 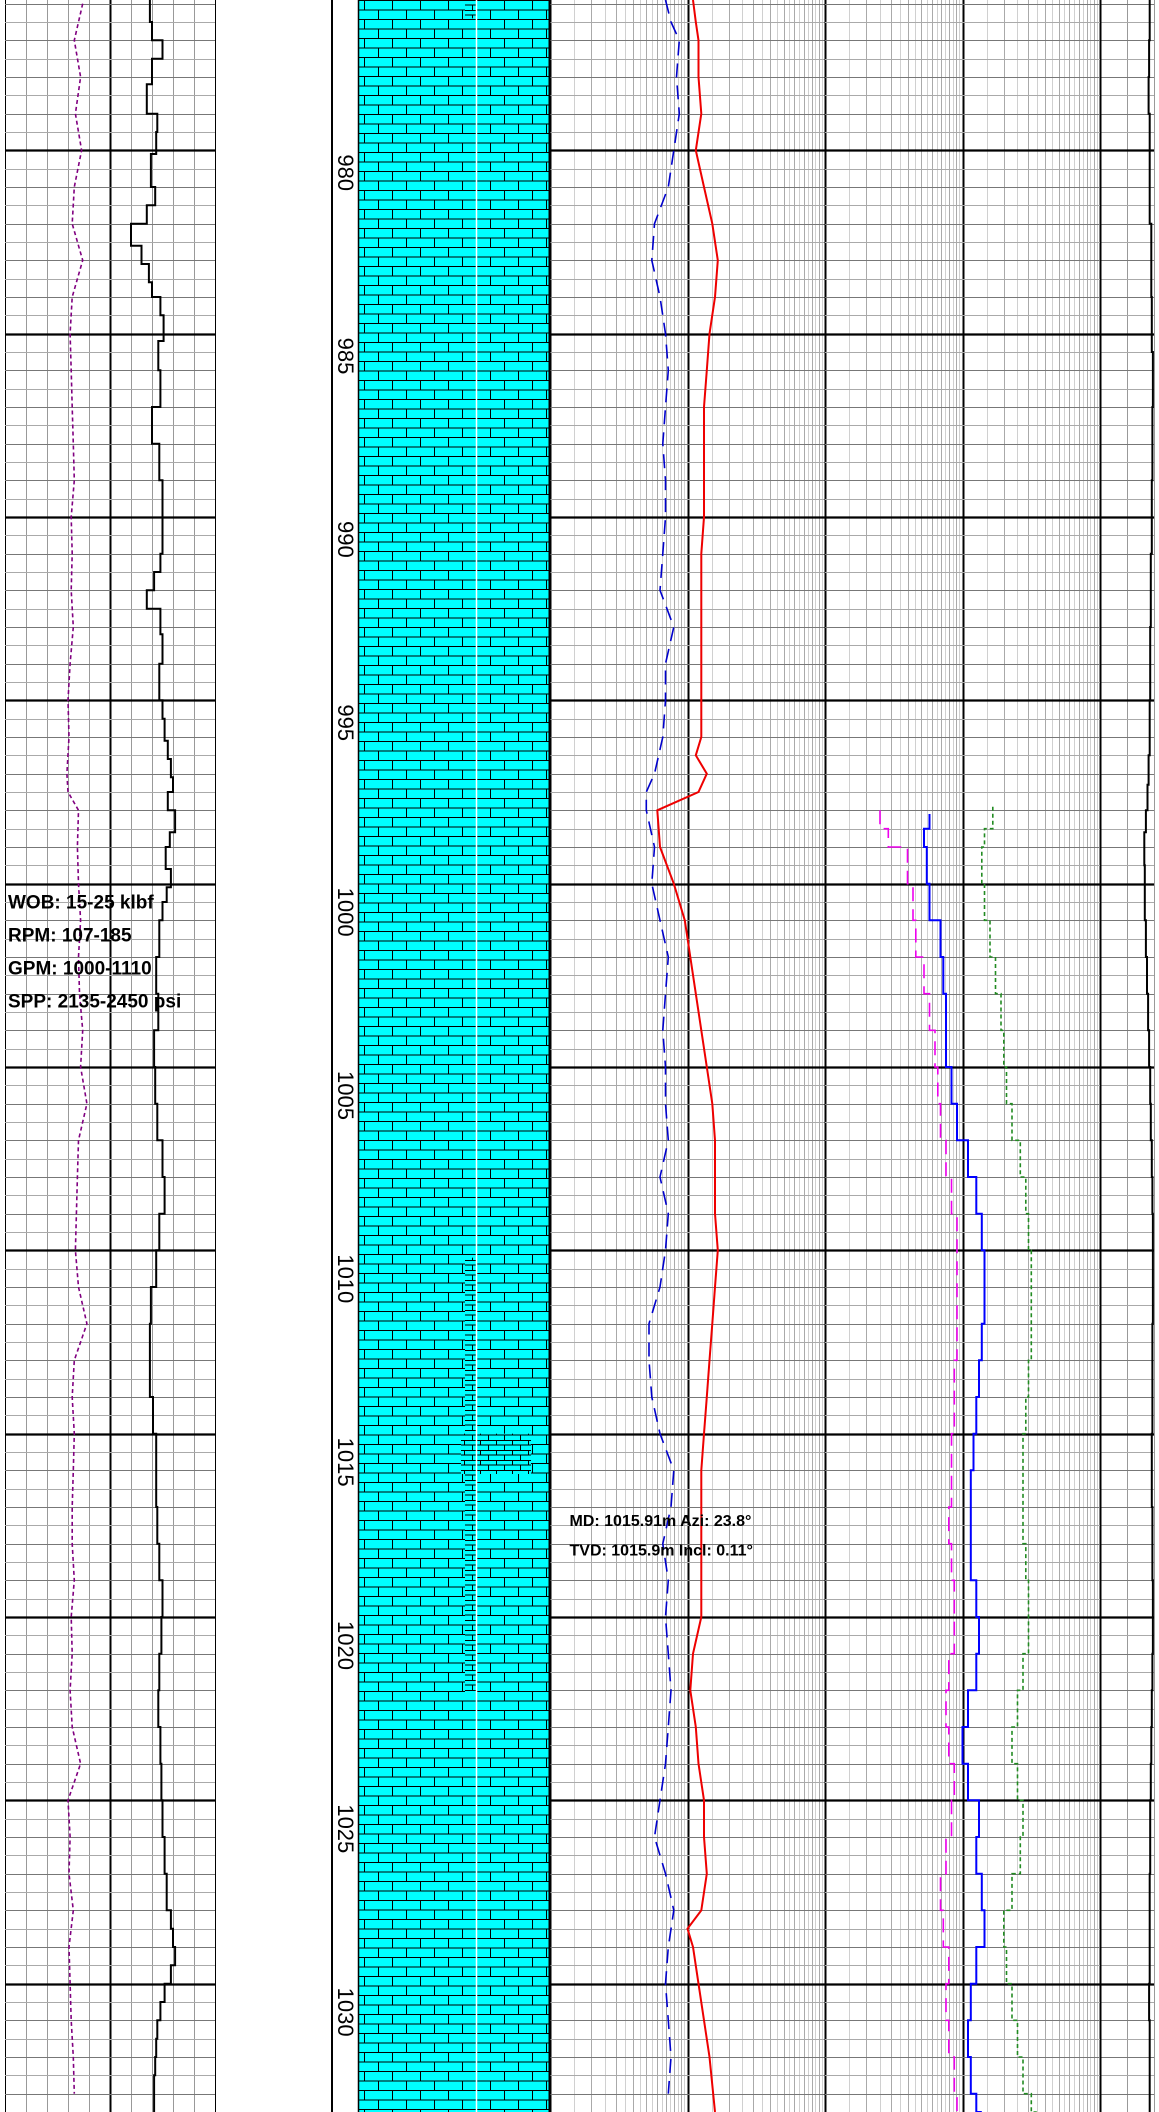 I want to click on depth-tick-label: 1025, so click(x=345, y=1828).